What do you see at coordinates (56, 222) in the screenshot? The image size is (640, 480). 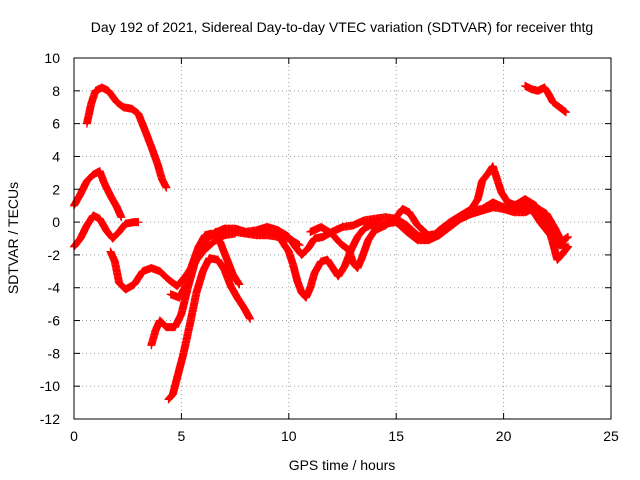 I see `y-tick-label: 0` at bounding box center [56, 222].